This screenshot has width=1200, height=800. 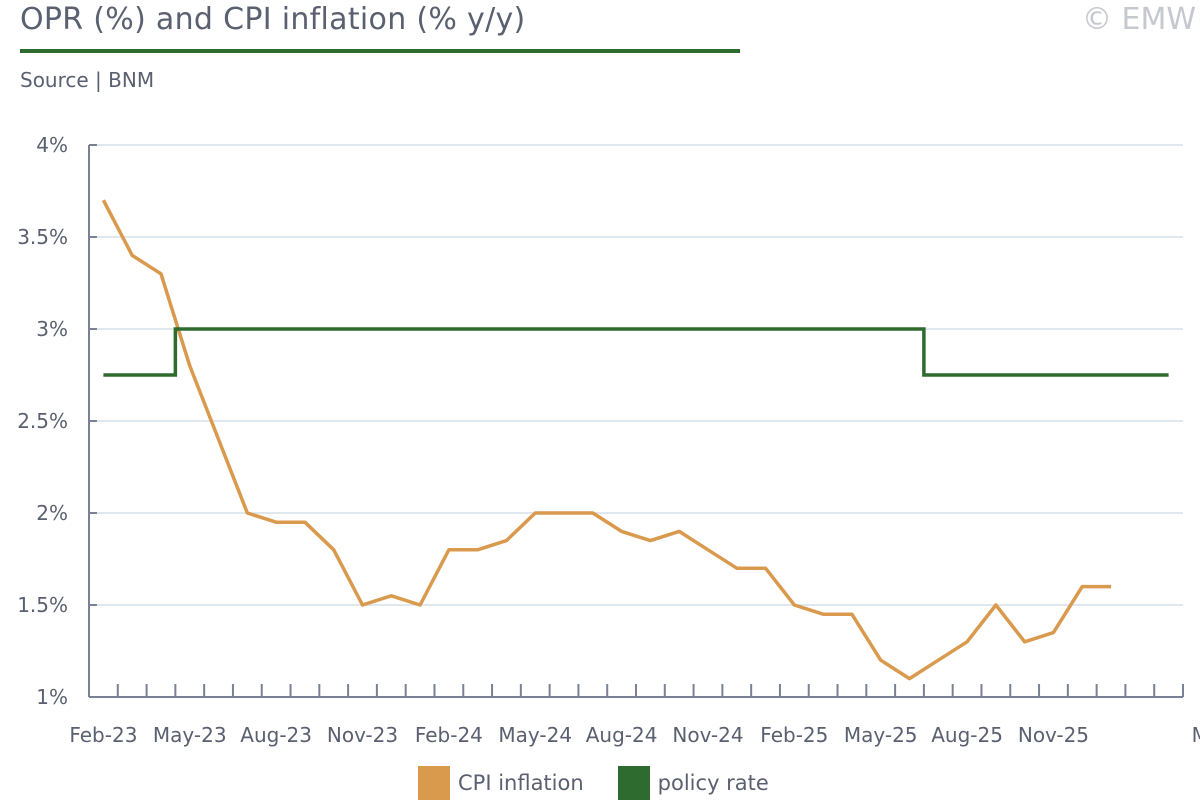 What do you see at coordinates (276, 735) in the screenshot?
I see `x-tick-label: Aug-23` at bounding box center [276, 735].